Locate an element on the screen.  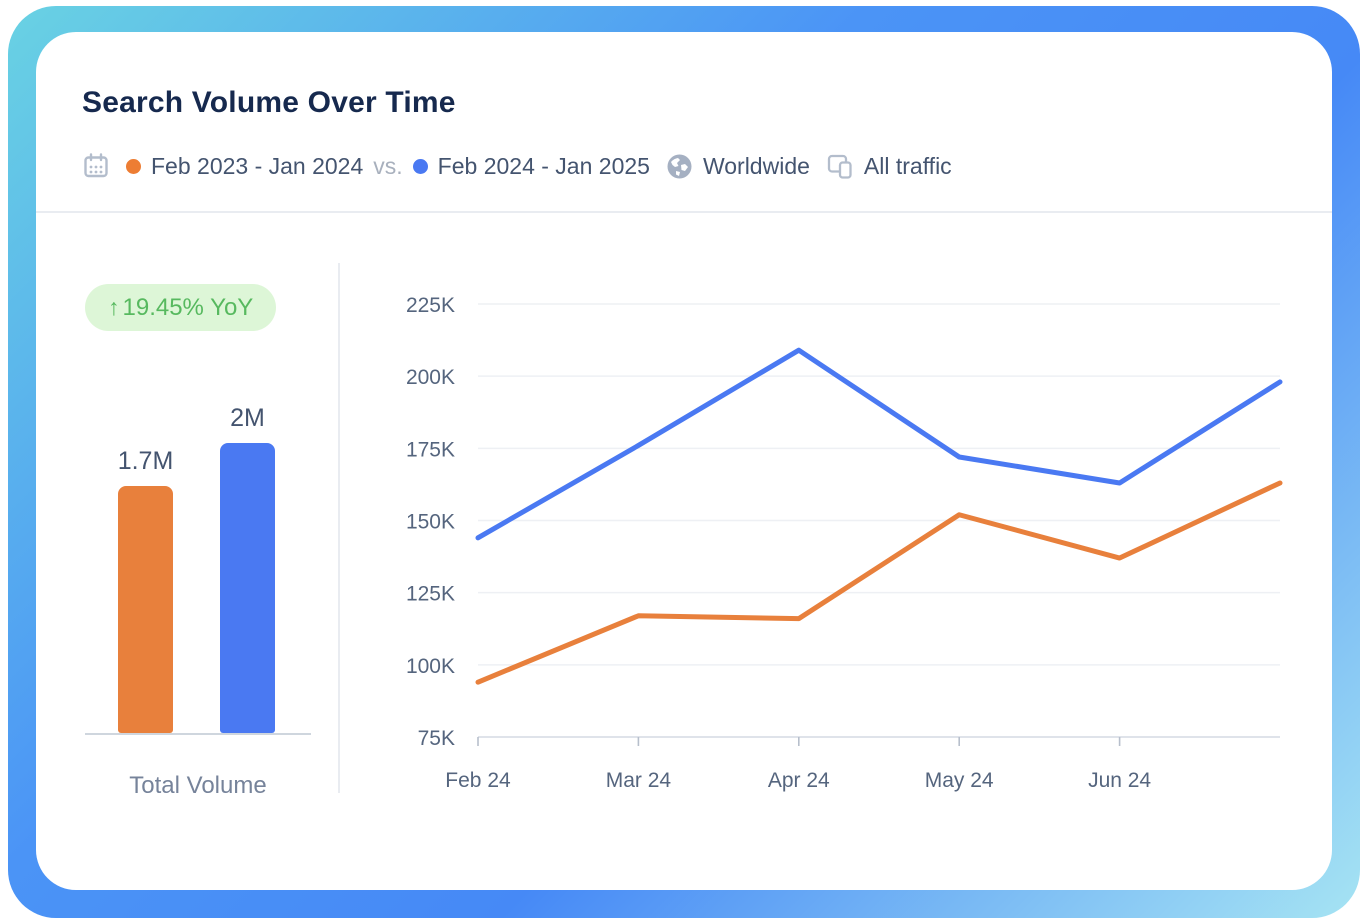
y-axis-label: 225K is located at coordinates (430, 305).